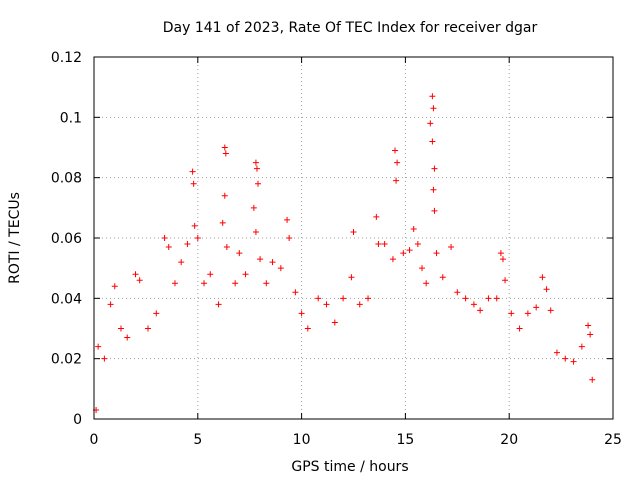 This screenshot has width=640, height=480. What do you see at coordinates (66, 58) in the screenshot?
I see `y-tick-label: 0.12` at bounding box center [66, 58].